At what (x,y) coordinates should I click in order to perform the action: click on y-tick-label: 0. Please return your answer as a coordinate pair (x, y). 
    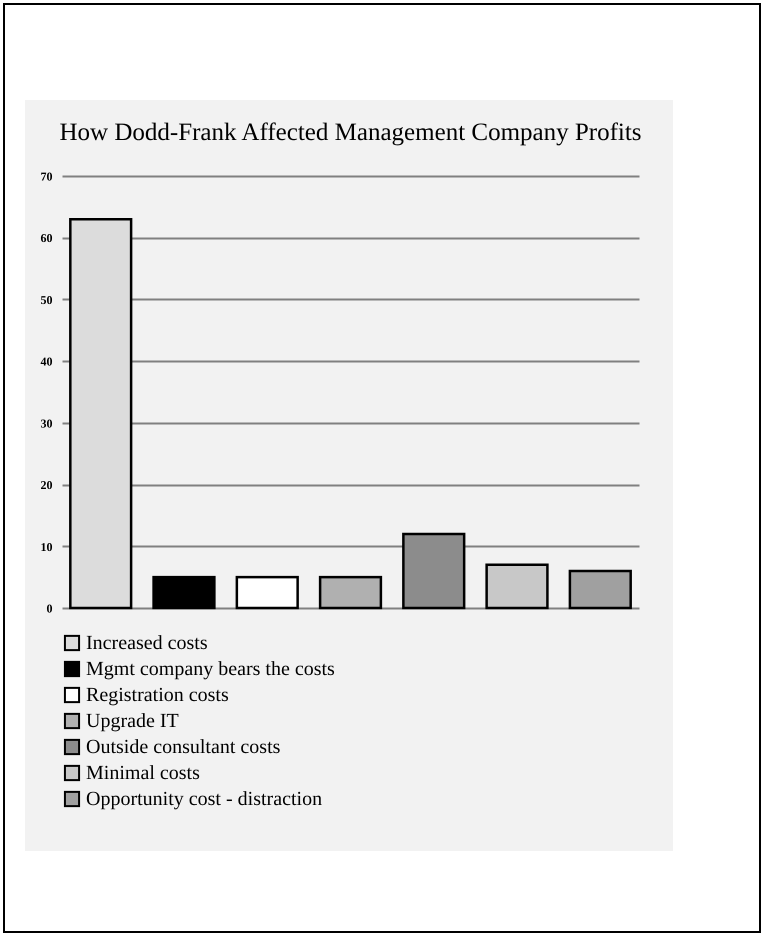
    Looking at the image, I should click on (49, 609).